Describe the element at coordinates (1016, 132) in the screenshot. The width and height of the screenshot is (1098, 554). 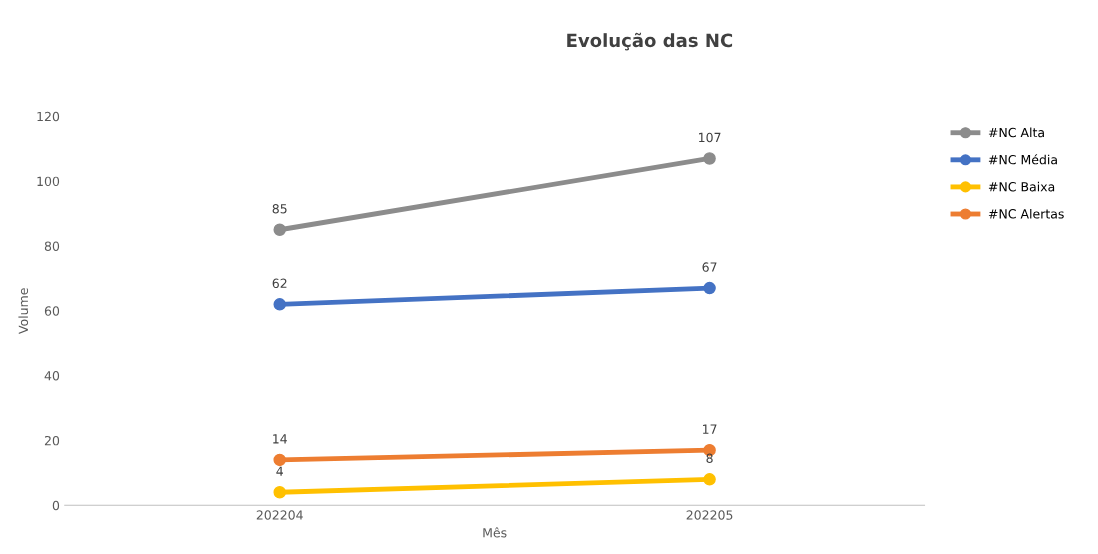
I see `legend-label: #NC Alta` at that location.